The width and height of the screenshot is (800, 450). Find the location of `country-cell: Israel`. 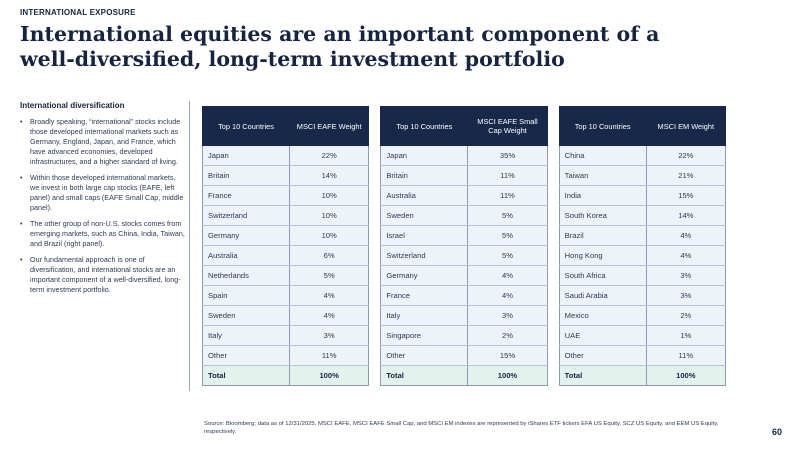

country-cell: Israel is located at coordinates (424, 235).